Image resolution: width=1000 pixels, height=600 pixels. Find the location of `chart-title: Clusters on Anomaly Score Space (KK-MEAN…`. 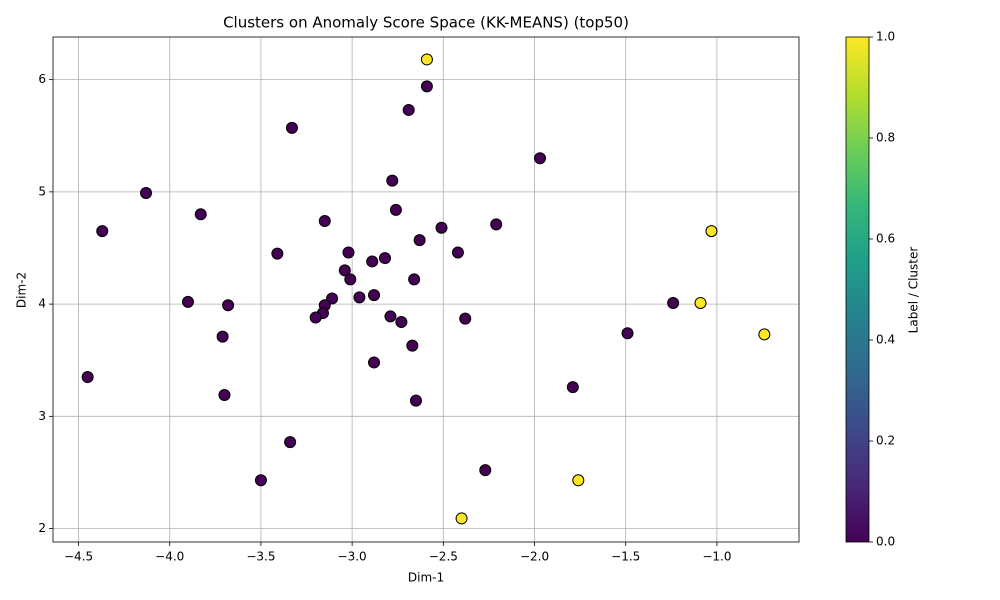

chart-title: Clusters on Anomaly Score Space (KK-MEAN… is located at coordinates (426, 23).